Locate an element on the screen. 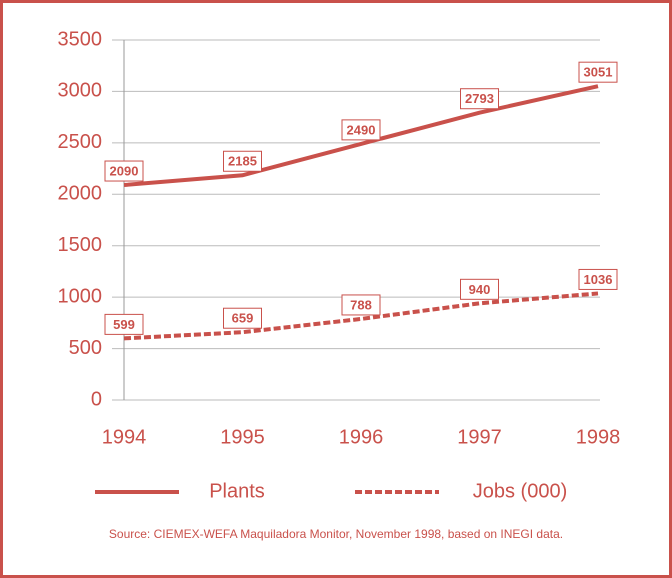 This screenshot has width=672, height=578. y-tick-label: 3500 is located at coordinates (80, 39).